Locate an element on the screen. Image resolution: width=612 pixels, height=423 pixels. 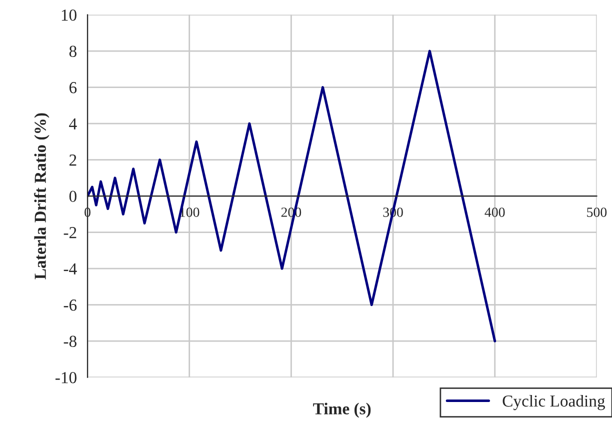
y-tick-label: 6 is located at coordinates (73, 88).